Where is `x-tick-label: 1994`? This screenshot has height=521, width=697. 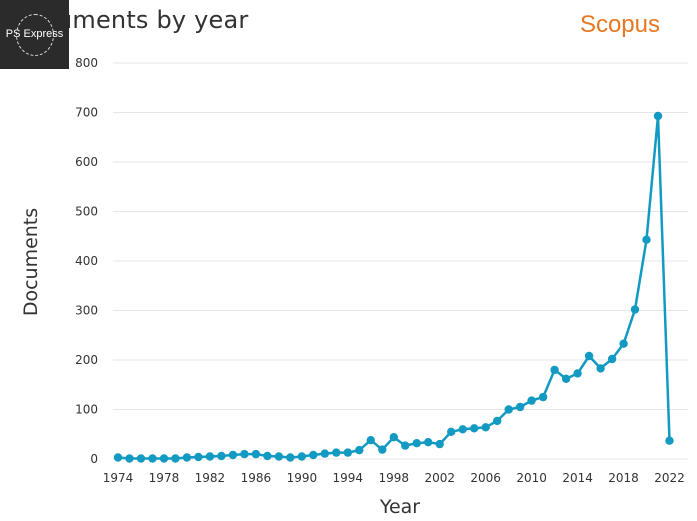 x-tick-label: 1994 is located at coordinates (348, 478).